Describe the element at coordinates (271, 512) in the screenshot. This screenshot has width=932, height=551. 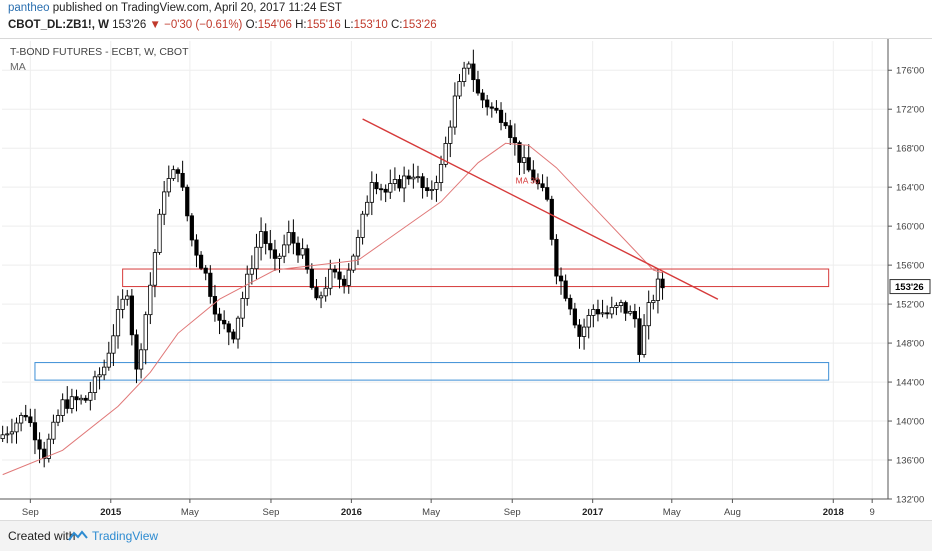
I see `x-tick-label: Sep` at that location.